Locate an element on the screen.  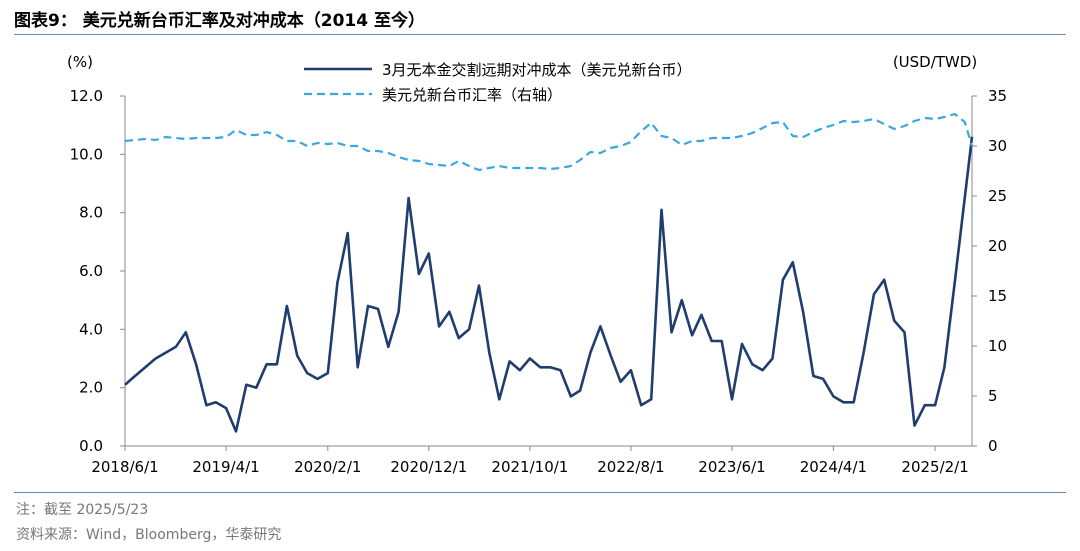
figure-title: 图表9： 美元兑新台币汇率及对冲成本（2014 至今） is located at coordinates (219, 21).